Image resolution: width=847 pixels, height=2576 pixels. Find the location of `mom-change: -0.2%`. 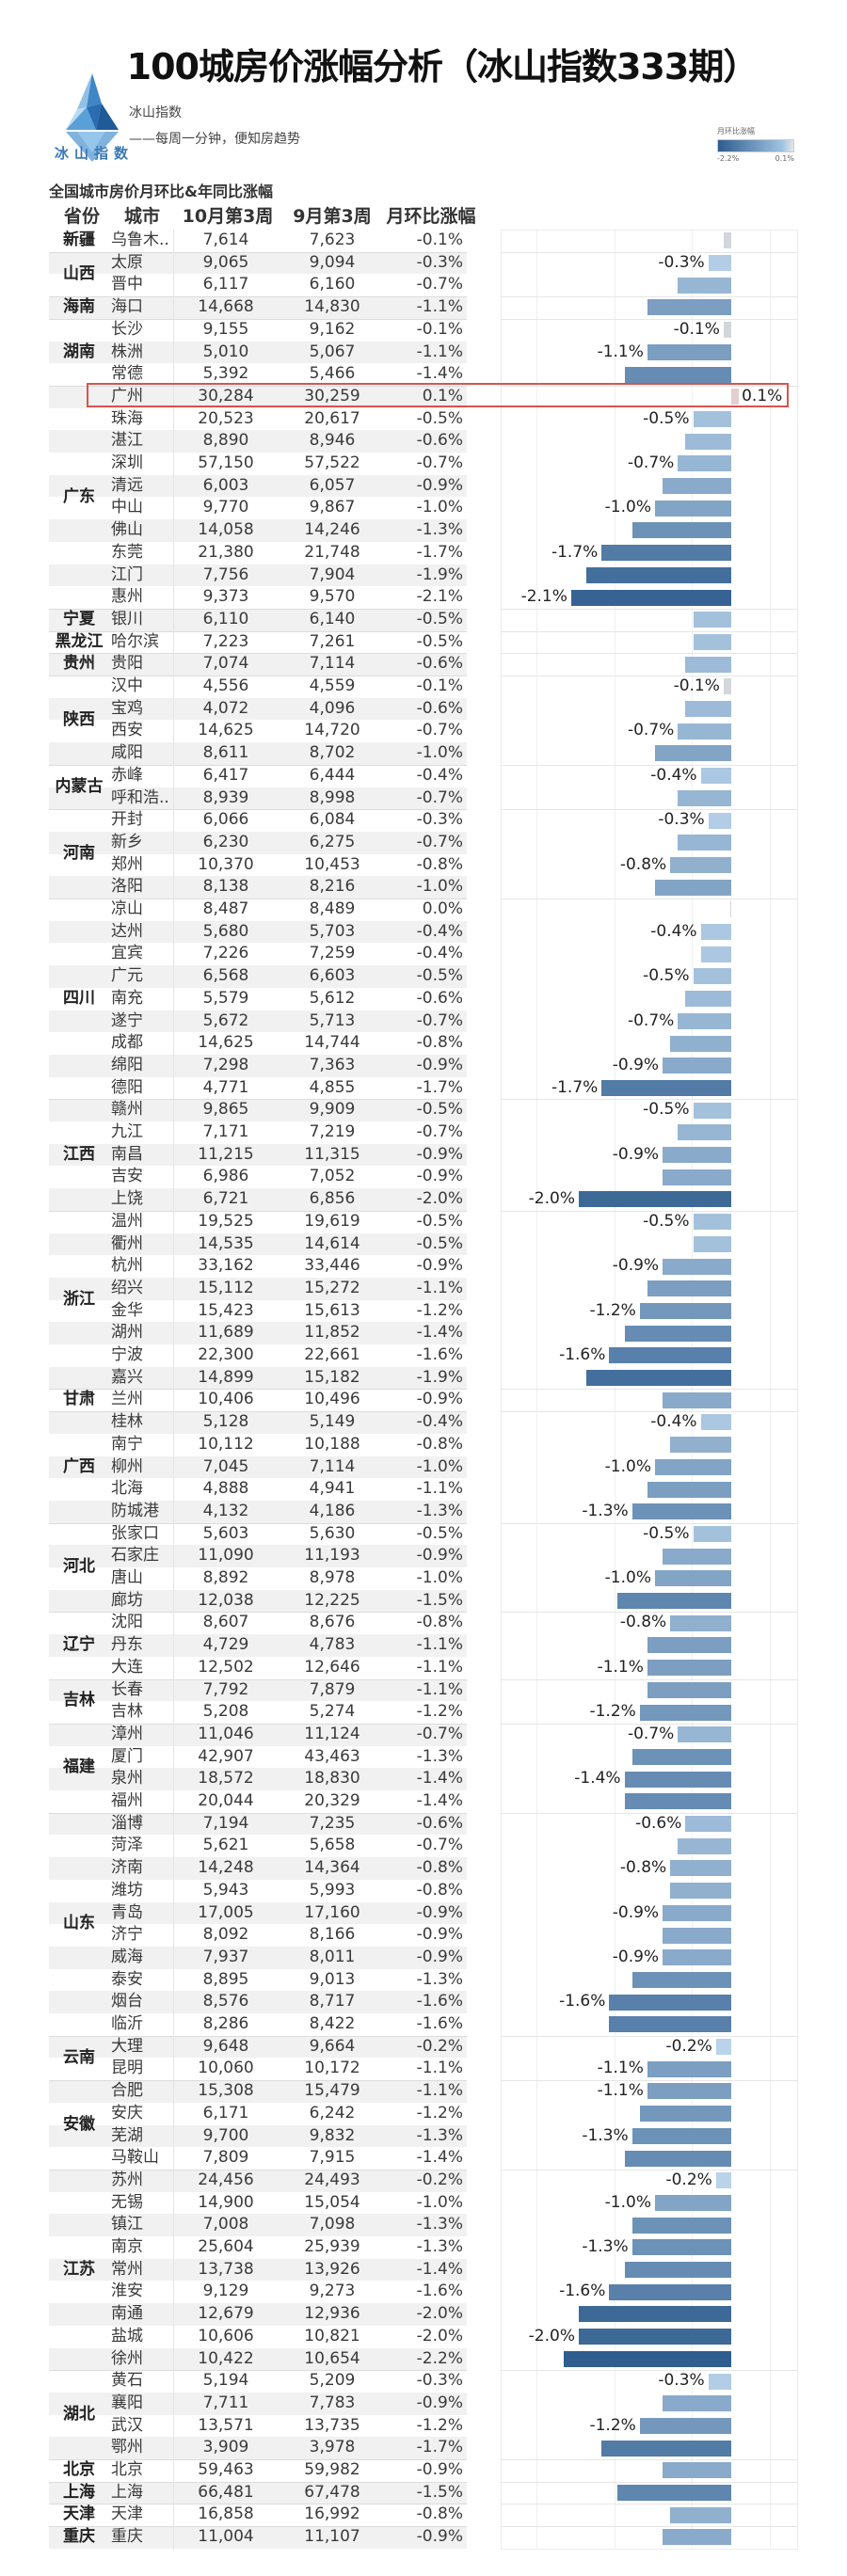

mom-change: -0.2% is located at coordinates (439, 2179).